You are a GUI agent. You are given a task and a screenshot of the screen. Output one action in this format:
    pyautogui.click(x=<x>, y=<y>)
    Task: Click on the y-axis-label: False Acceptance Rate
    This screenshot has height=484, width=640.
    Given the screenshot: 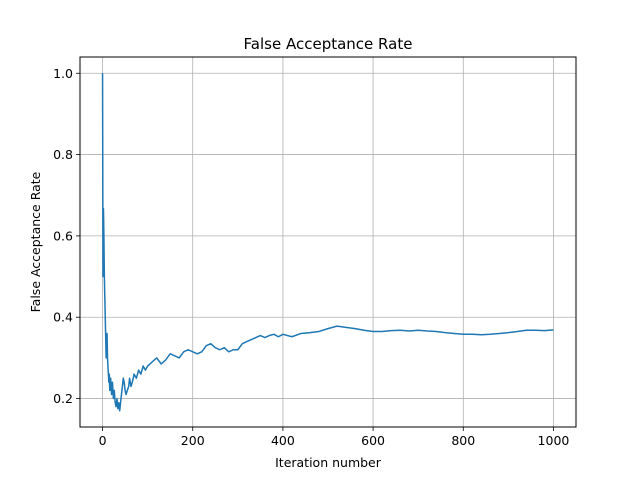 What is the action you would take?
    pyautogui.click(x=35, y=241)
    